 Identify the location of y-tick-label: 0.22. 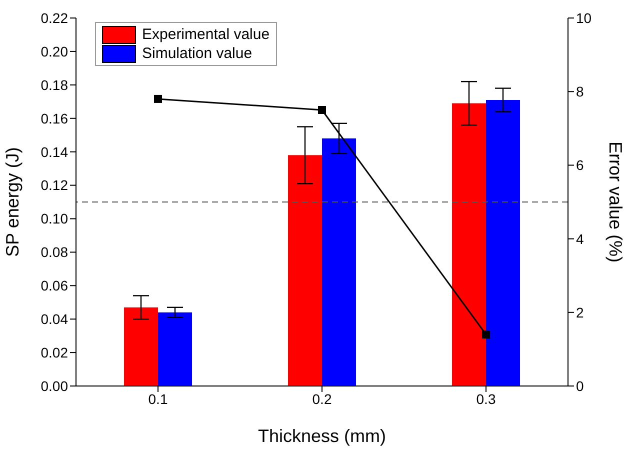
(54, 18).